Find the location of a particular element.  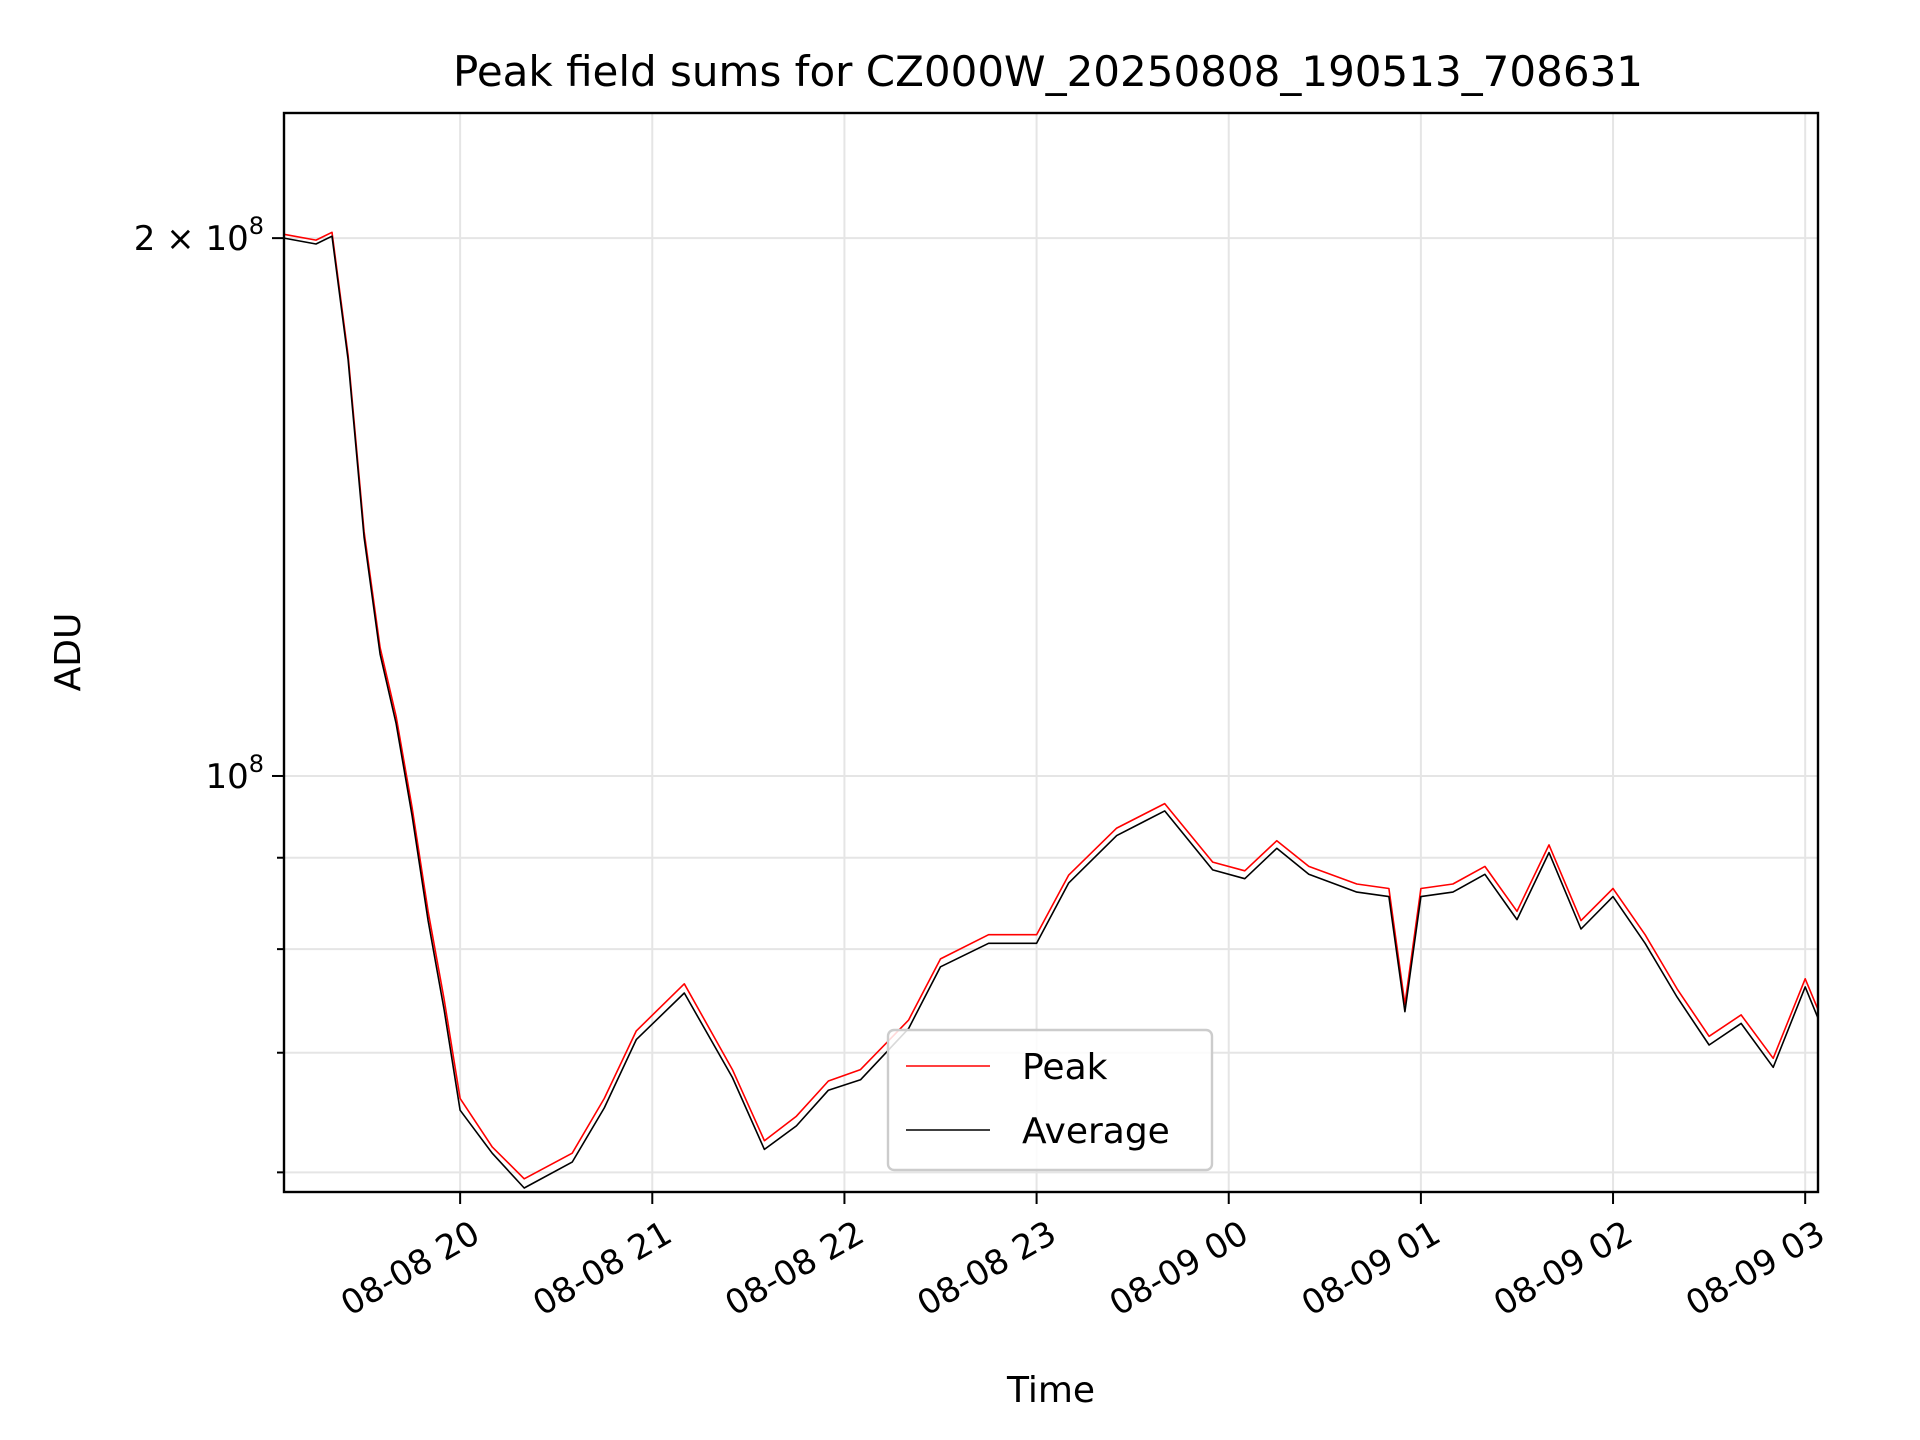

legend-label-peak: Peak is located at coordinates (1065, 1067).